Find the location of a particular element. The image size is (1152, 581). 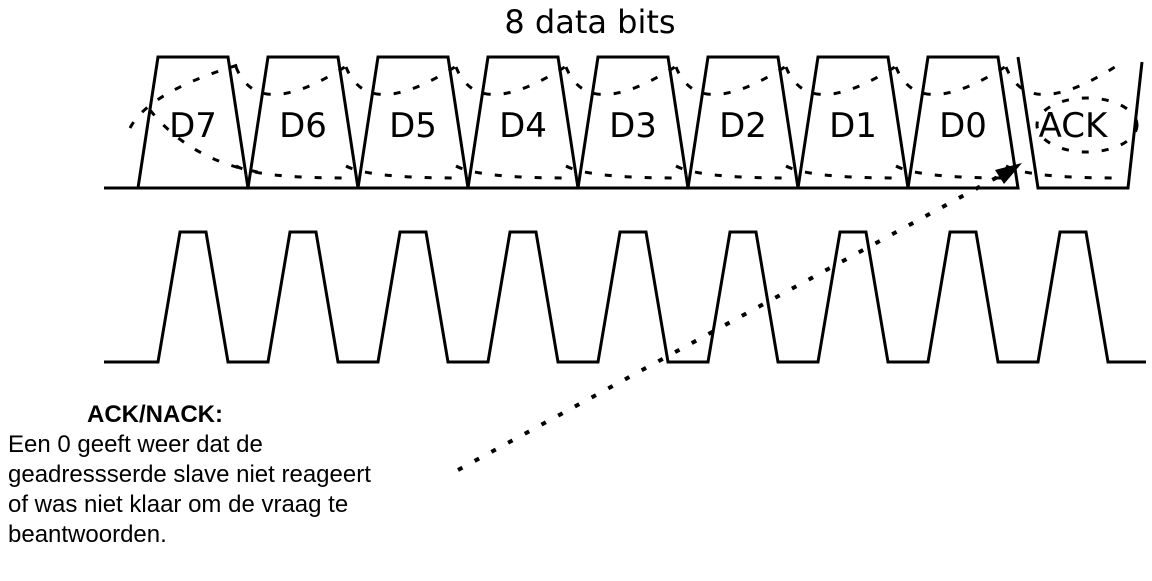

diagram-title: 8 data bits is located at coordinates (589, 22).